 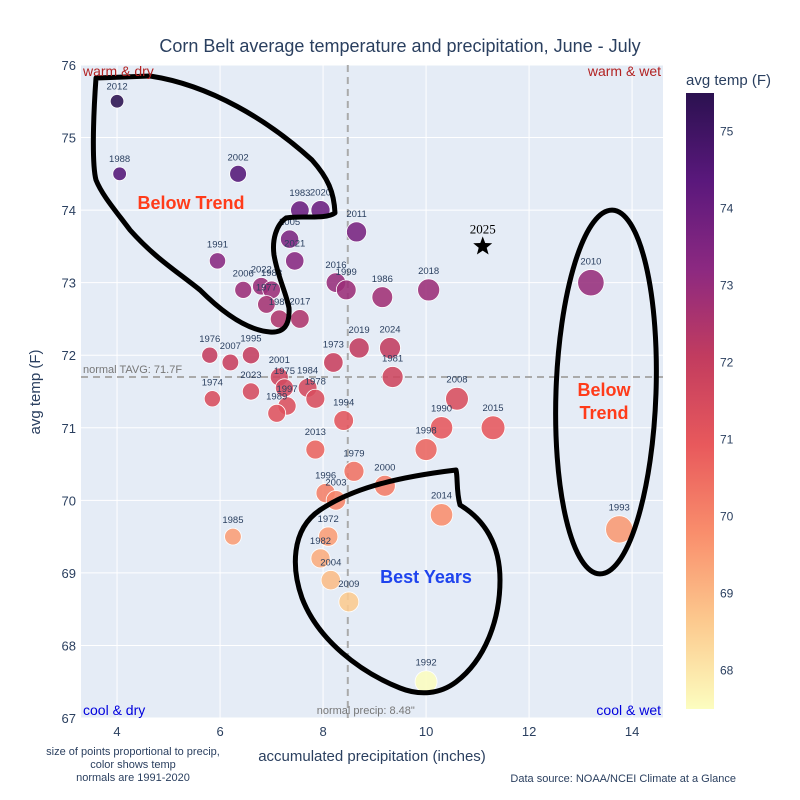 I want to click on colorbar-tick-label: 71, so click(x=727, y=440).